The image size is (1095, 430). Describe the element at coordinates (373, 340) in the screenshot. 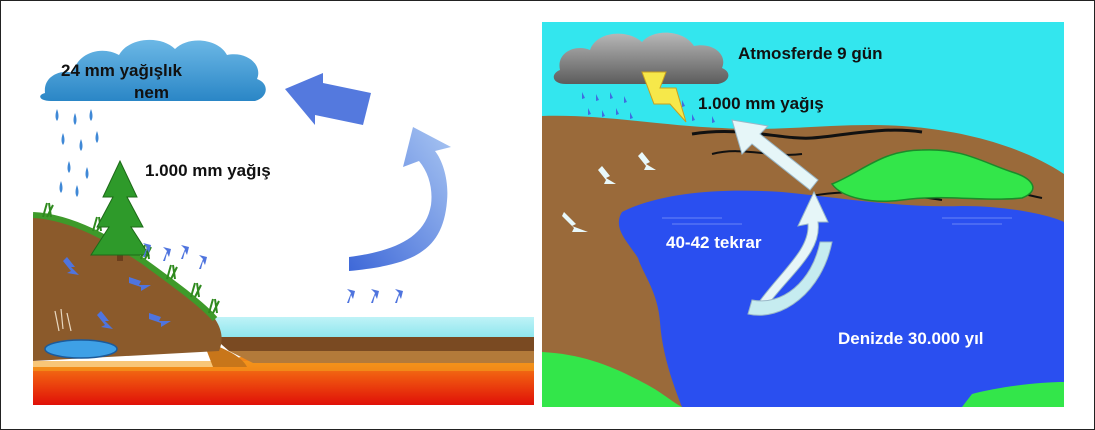

I see `ocean` at that location.